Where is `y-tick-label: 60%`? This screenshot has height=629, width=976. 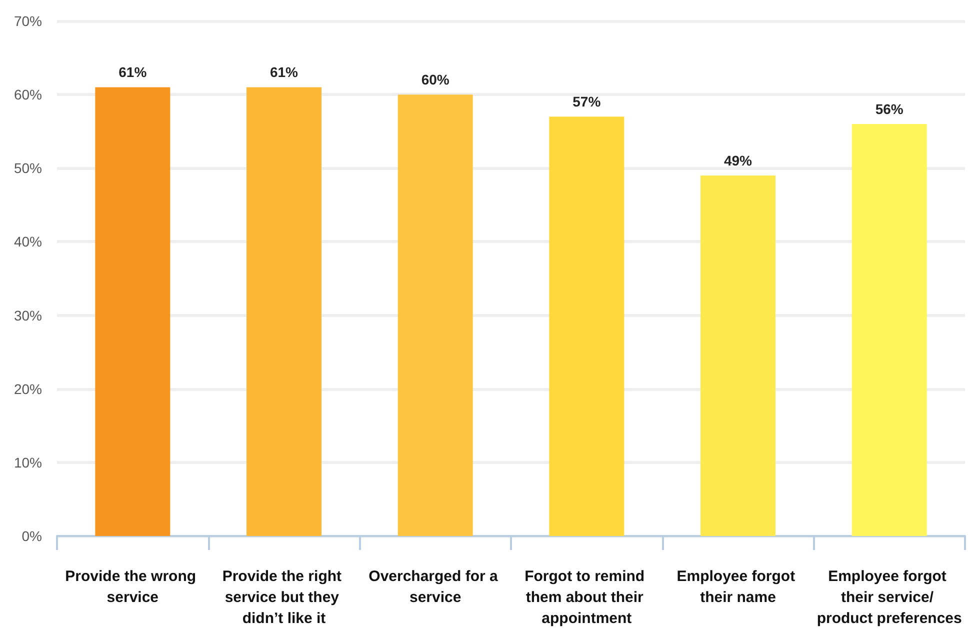 y-tick-label: 60% is located at coordinates (28, 94).